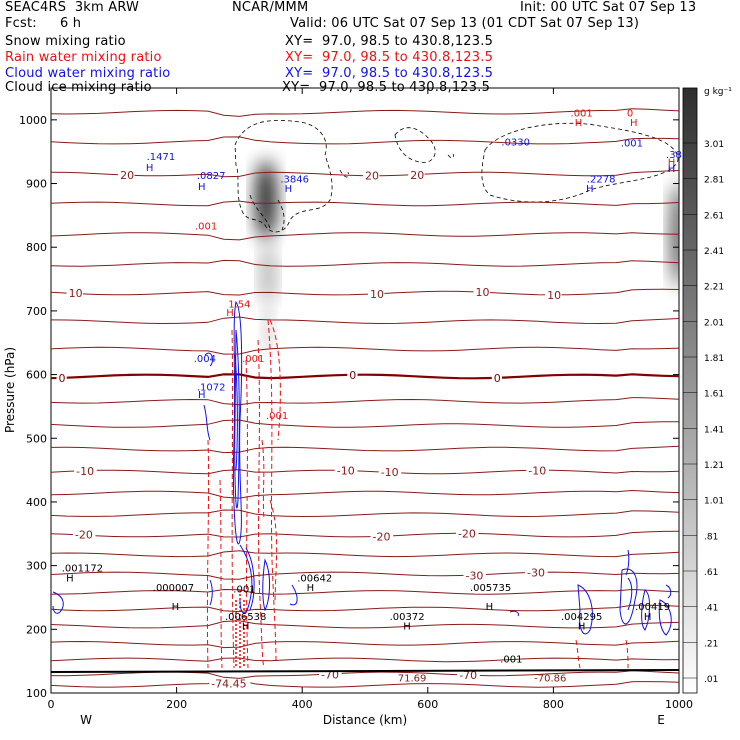  What do you see at coordinates (718, 92) in the screenshot?
I see `colorbar-unit: g kg⁻¹` at bounding box center [718, 92].